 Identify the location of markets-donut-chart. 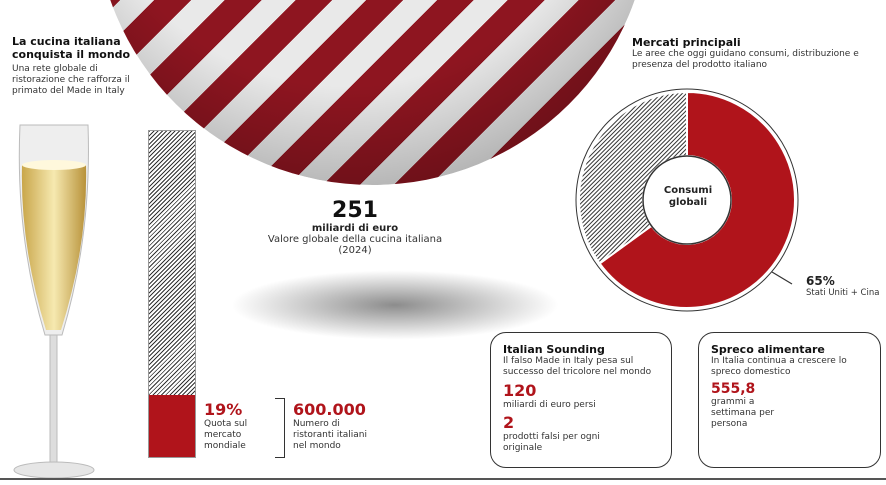
(687, 200).